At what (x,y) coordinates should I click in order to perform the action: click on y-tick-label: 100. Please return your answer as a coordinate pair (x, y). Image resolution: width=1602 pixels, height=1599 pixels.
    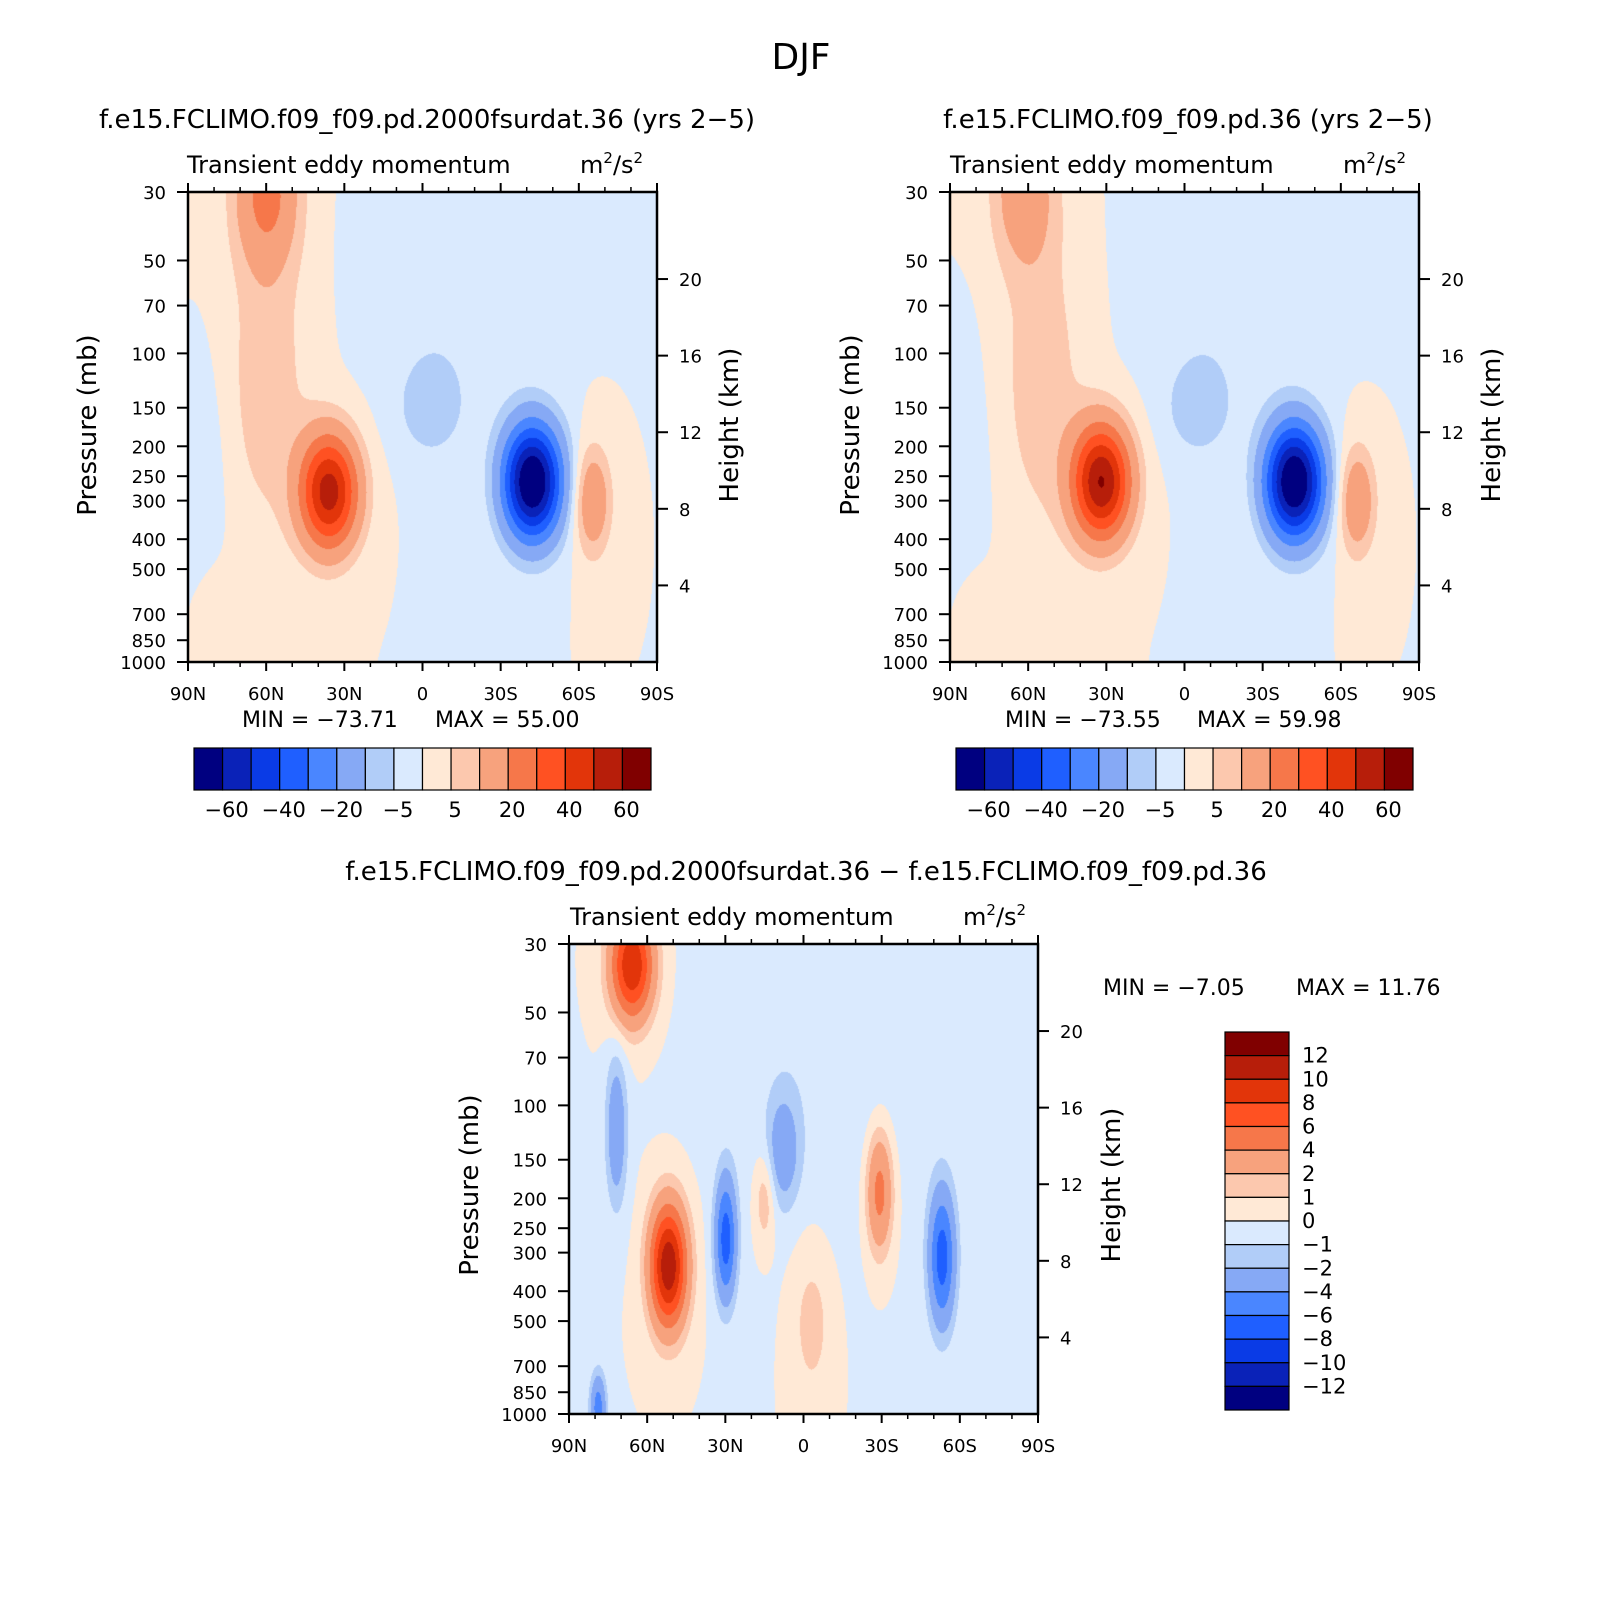
    Looking at the image, I should click on (530, 1106).